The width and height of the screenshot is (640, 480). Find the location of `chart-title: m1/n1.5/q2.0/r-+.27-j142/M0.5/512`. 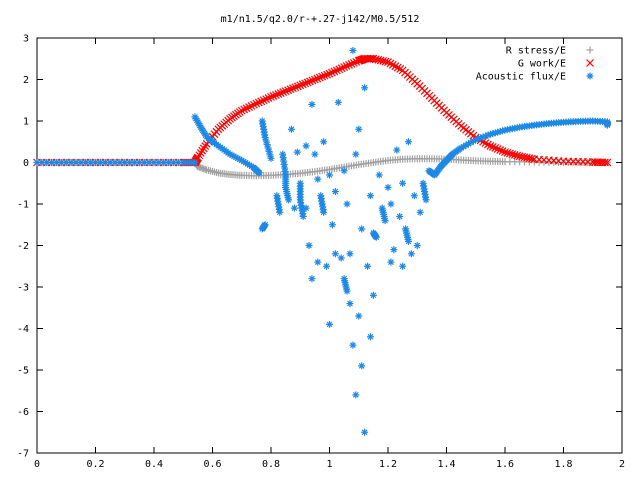

chart-title: m1/n1.5/q2.0/r-+.27-j142/M0.5/512 is located at coordinates (320, 19).